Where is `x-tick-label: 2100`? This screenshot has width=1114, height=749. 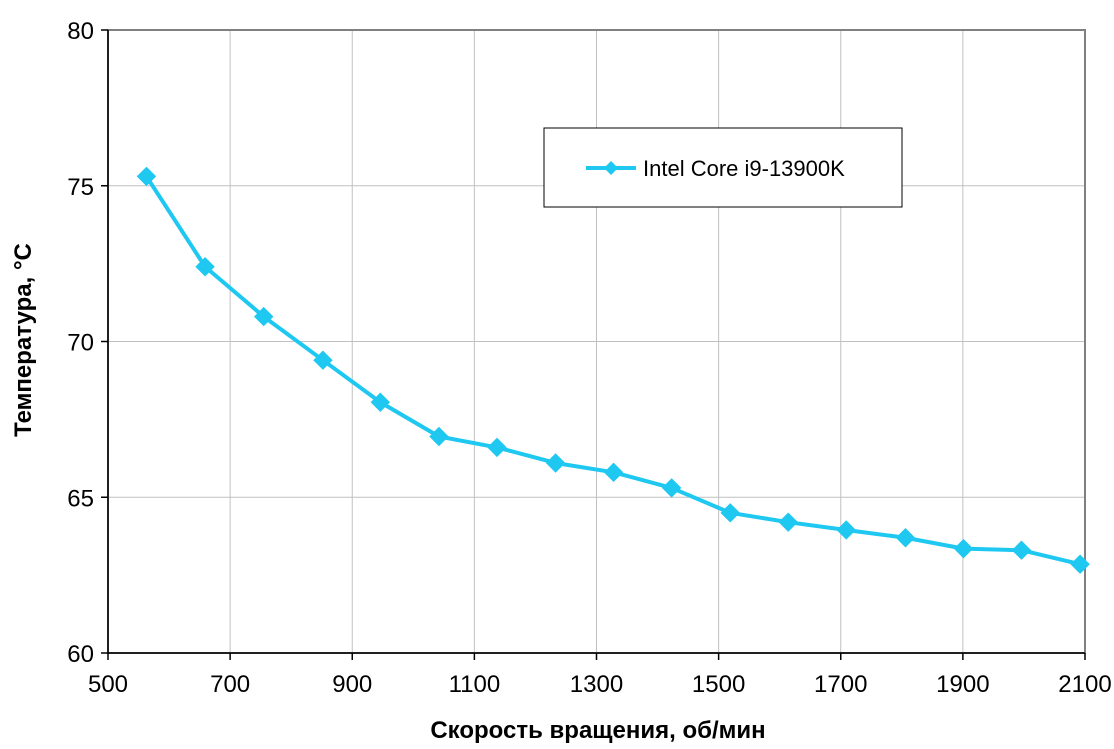 x-tick-label: 2100 is located at coordinates (1084, 684).